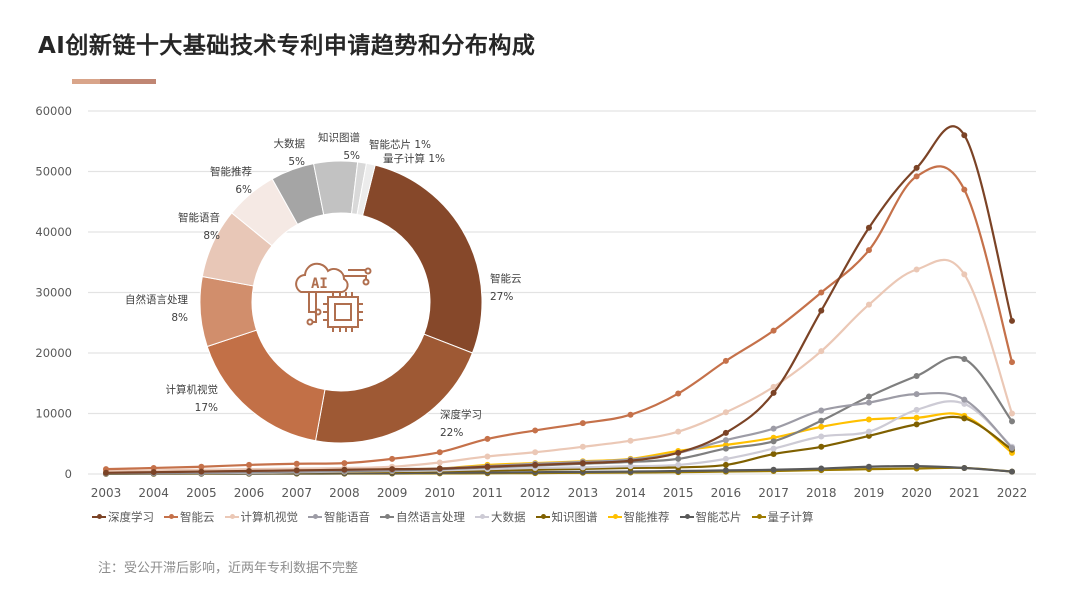  I want to click on legend-label: 智能推荐, so click(646, 517).